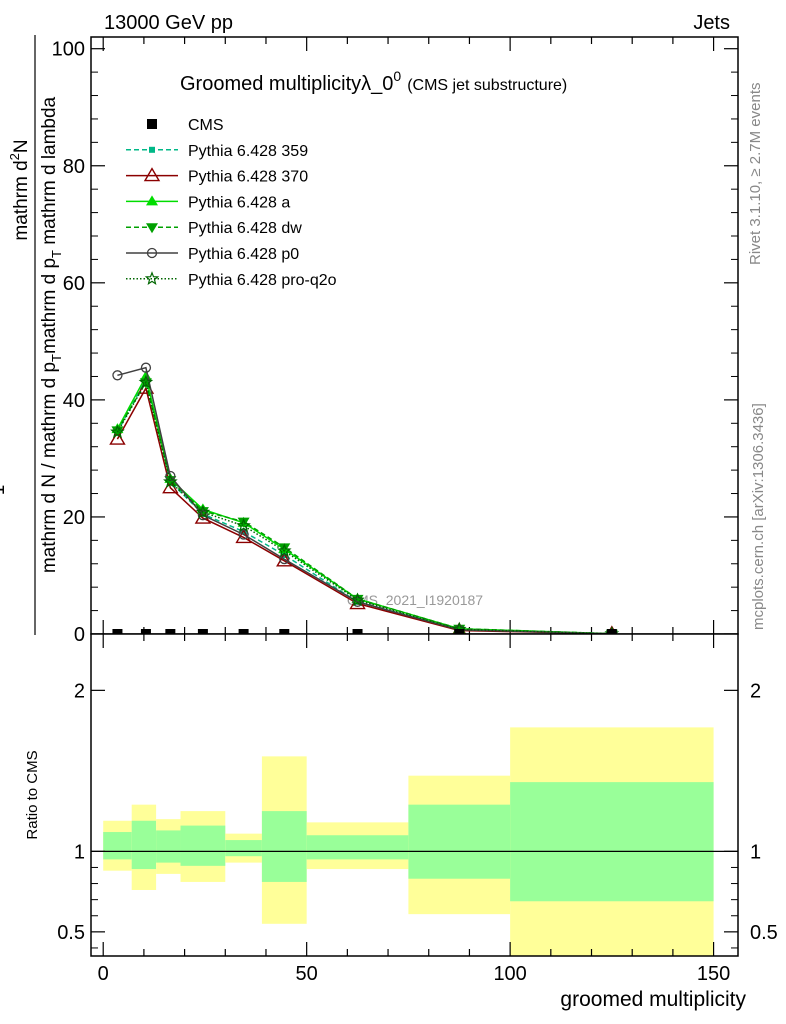 The image size is (786, 1024). Describe the element at coordinates (262, 280) in the screenshot. I see `legend-label: Pythia 6.428 pro-q2o` at that location.